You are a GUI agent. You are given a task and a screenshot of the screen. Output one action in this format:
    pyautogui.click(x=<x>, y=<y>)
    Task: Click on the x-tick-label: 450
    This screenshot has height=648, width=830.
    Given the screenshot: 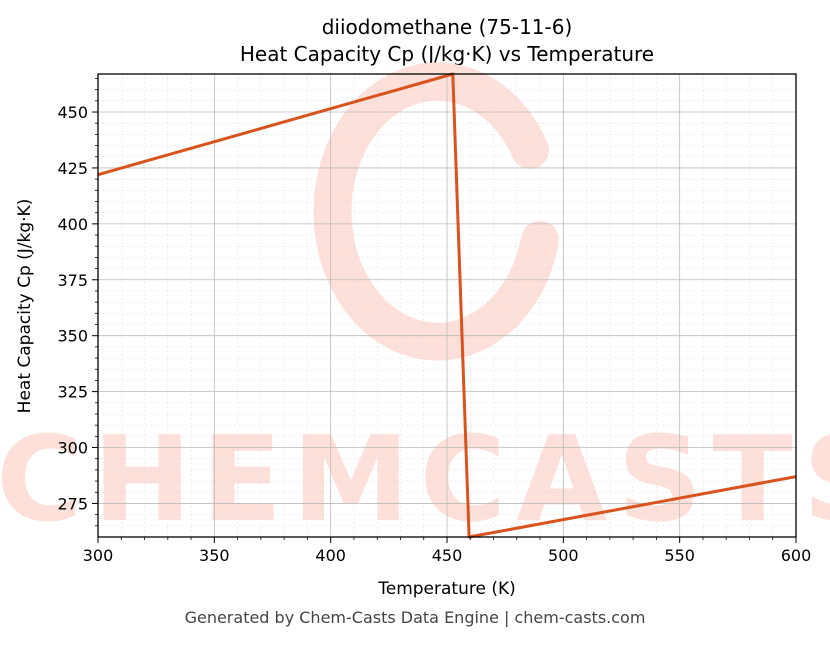 What is the action you would take?
    pyautogui.click(x=447, y=555)
    